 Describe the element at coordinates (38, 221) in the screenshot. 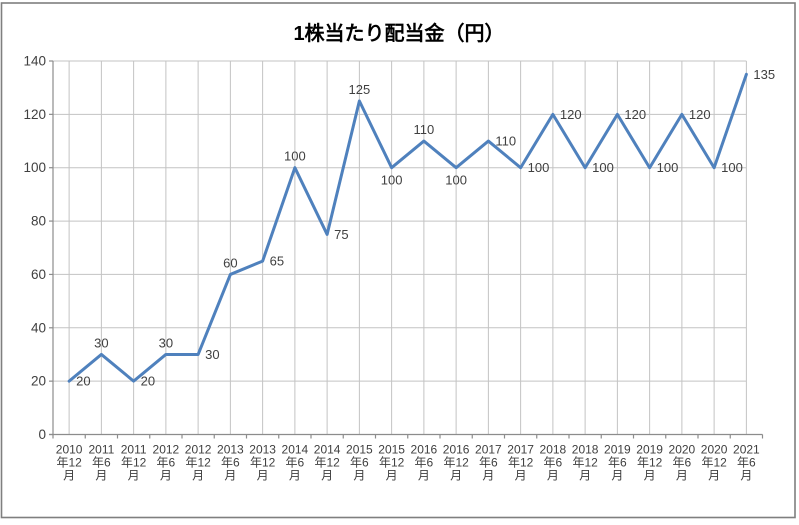

I see `y-tick-label: 80` at that location.